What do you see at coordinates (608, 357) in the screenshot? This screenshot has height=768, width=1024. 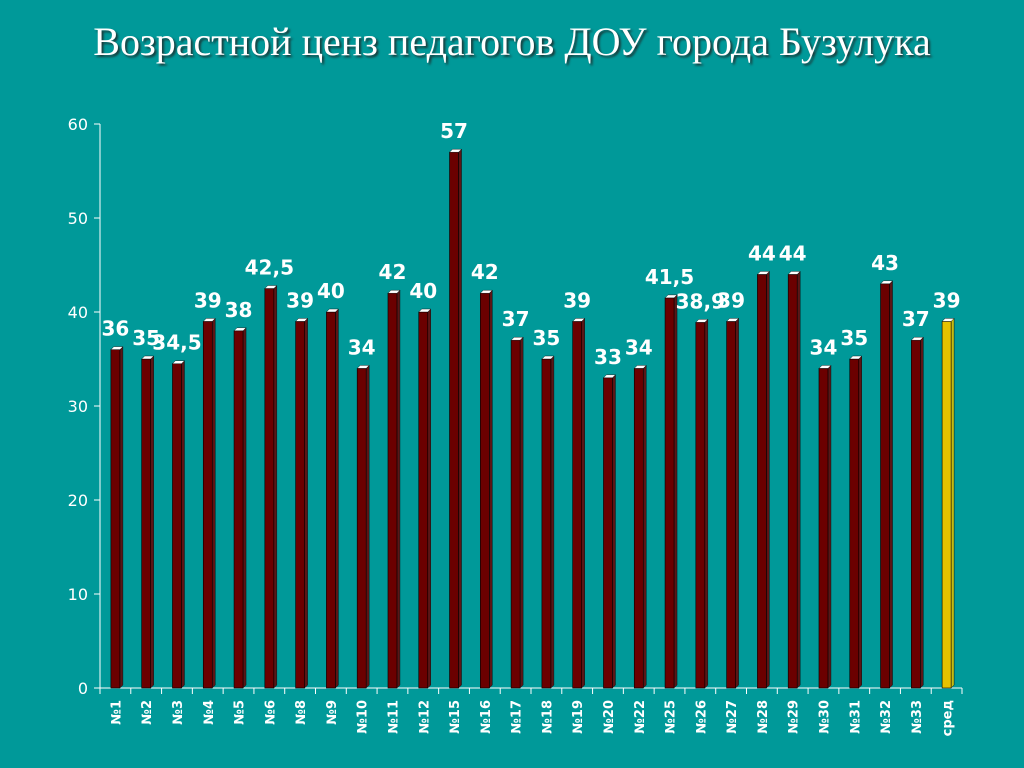 I see `data-label: 33` at bounding box center [608, 357].